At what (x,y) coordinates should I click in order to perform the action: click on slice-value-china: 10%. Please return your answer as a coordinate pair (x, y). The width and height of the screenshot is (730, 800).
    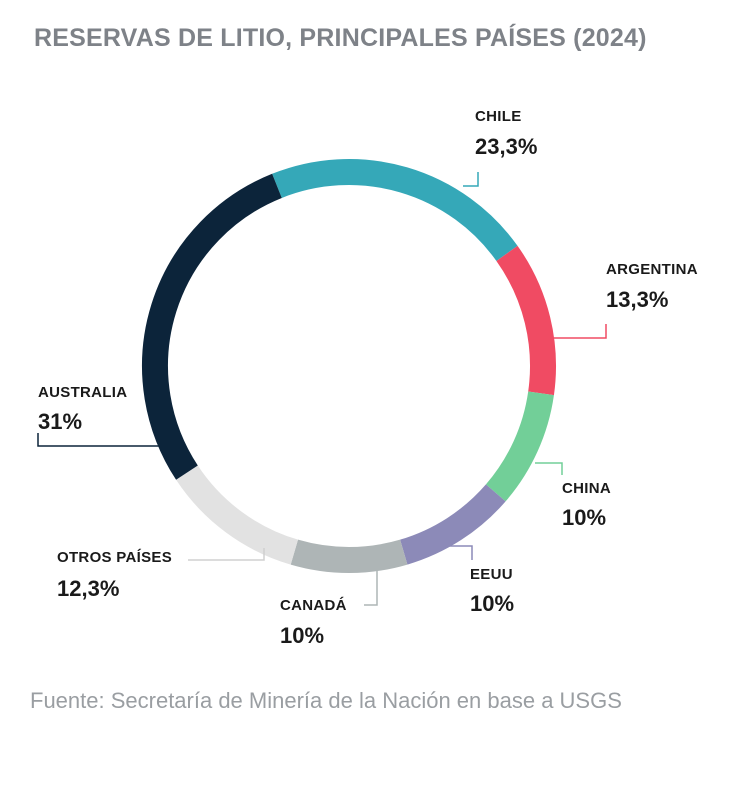
    Looking at the image, I should click on (584, 517).